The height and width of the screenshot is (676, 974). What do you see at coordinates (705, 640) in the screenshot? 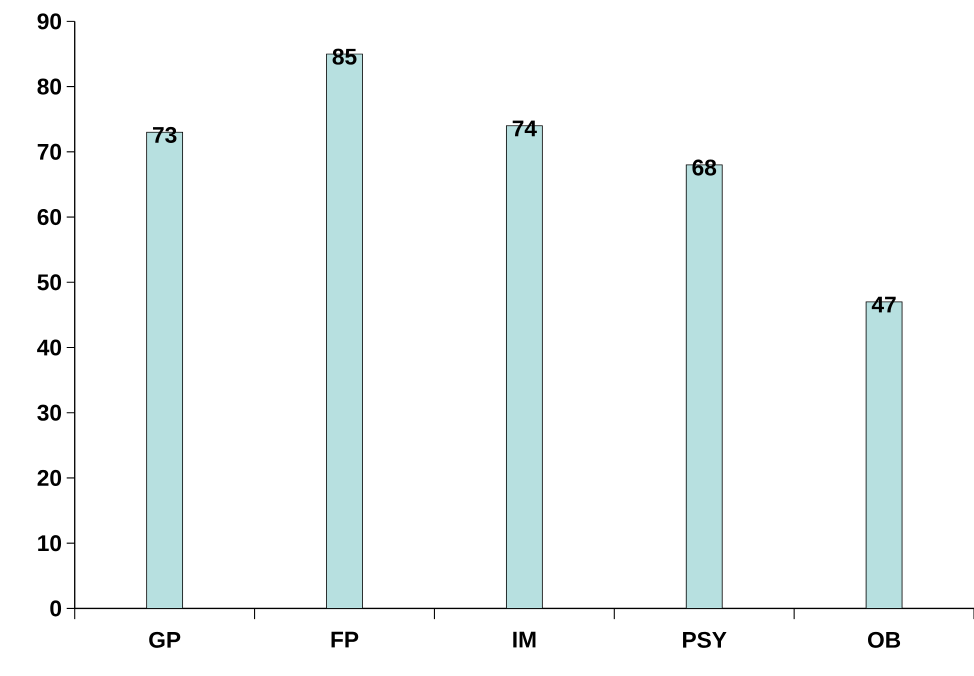
I see `x-tick-label: PSY` at bounding box center [705, 640].